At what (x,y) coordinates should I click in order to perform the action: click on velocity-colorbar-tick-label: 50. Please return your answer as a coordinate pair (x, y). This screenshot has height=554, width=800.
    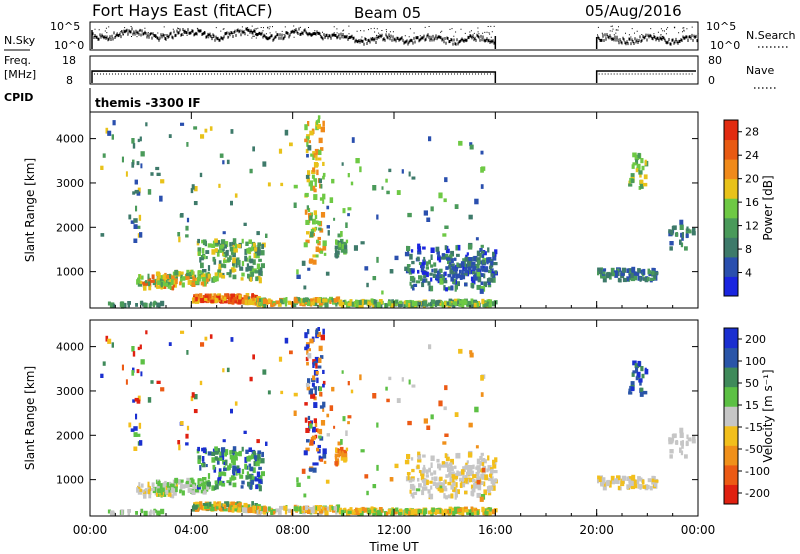
    Looking at the image, I should click on (752, 383).